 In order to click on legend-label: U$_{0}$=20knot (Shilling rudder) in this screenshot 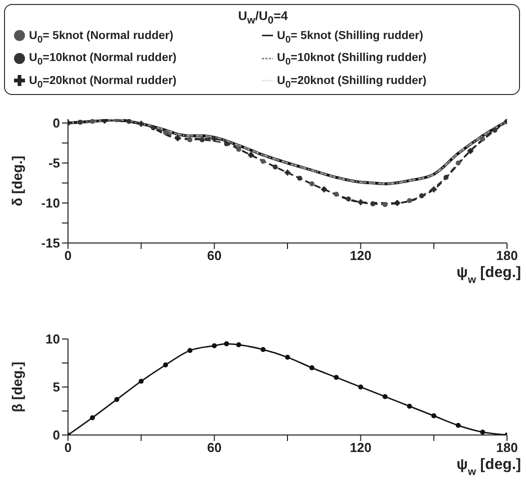, I will do `click(351, 82)`.